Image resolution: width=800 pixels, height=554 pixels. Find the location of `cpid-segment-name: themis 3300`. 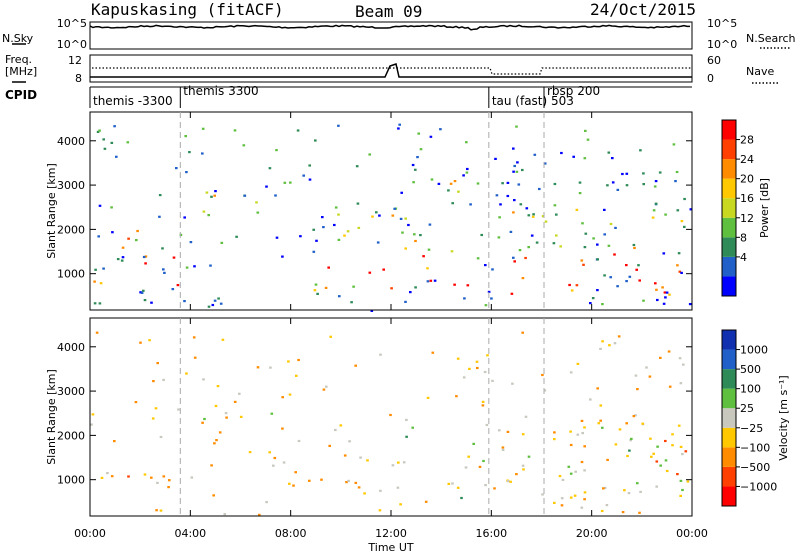

cpid-segment-name: themis 3300 is located at coordinates (220, 91).